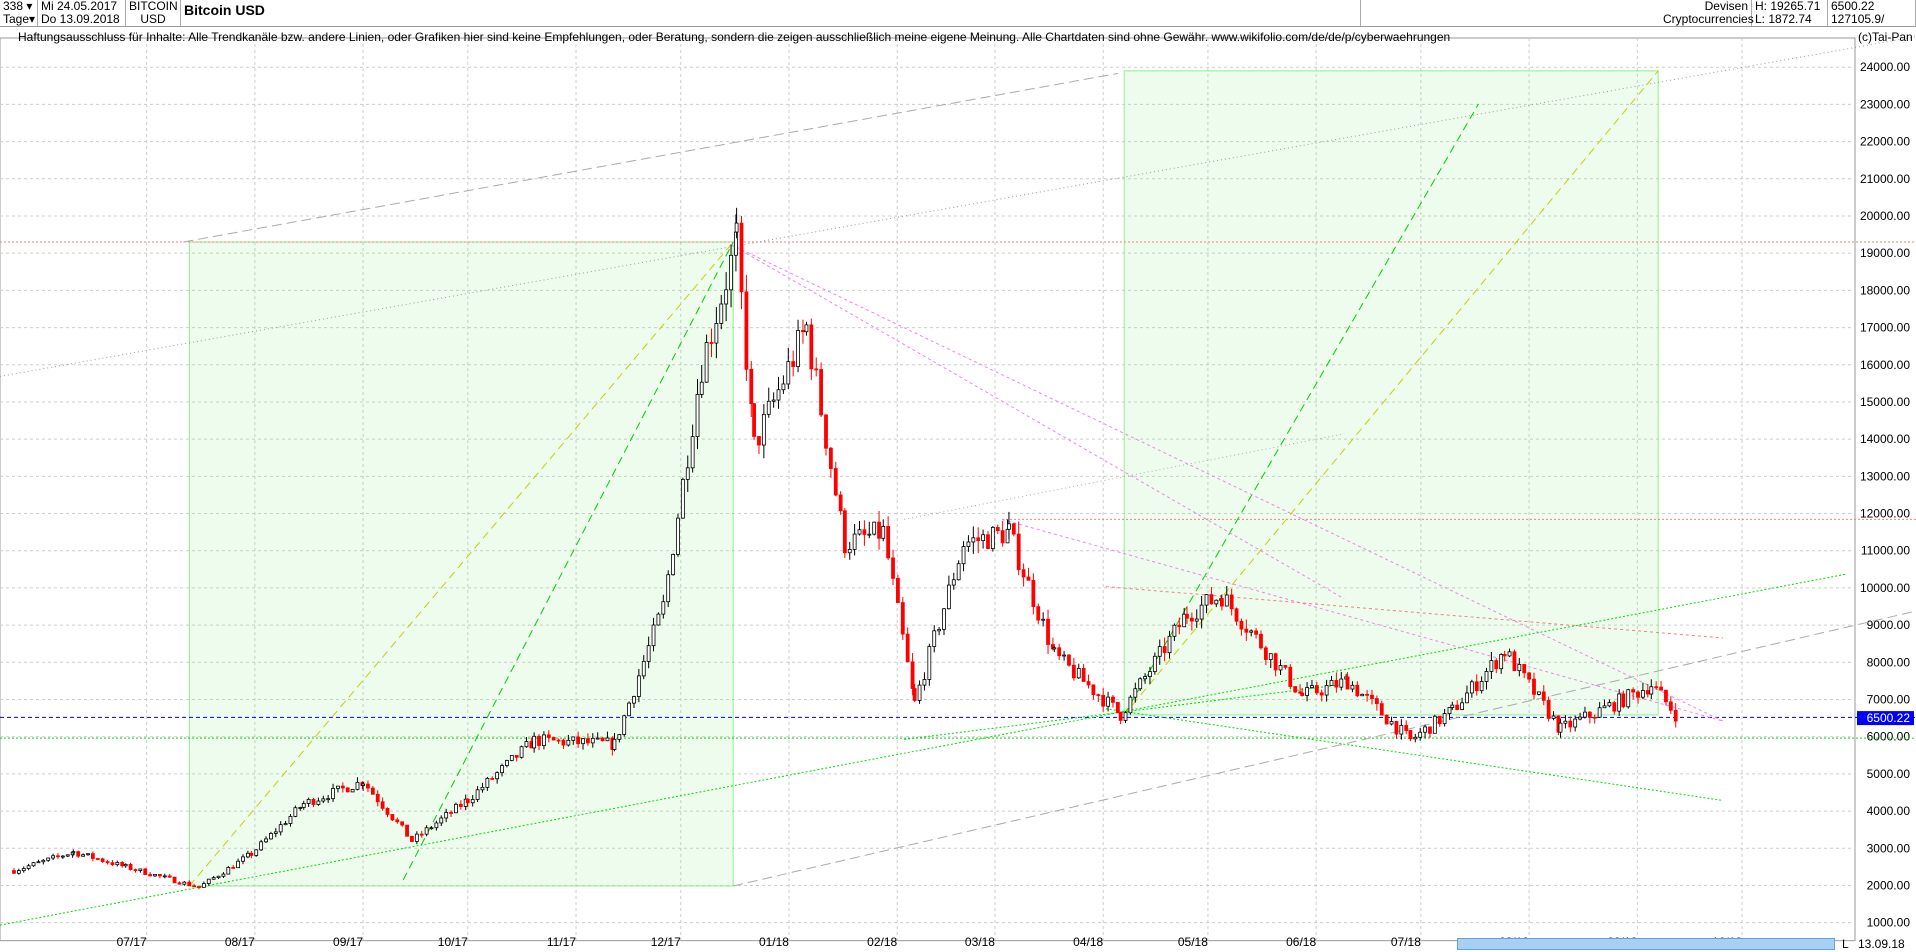  What do you see at coordinates (1889, 662) in the screenshot?
I see `y-tick-label: 8000.00` at bounding box center [1889, 662].